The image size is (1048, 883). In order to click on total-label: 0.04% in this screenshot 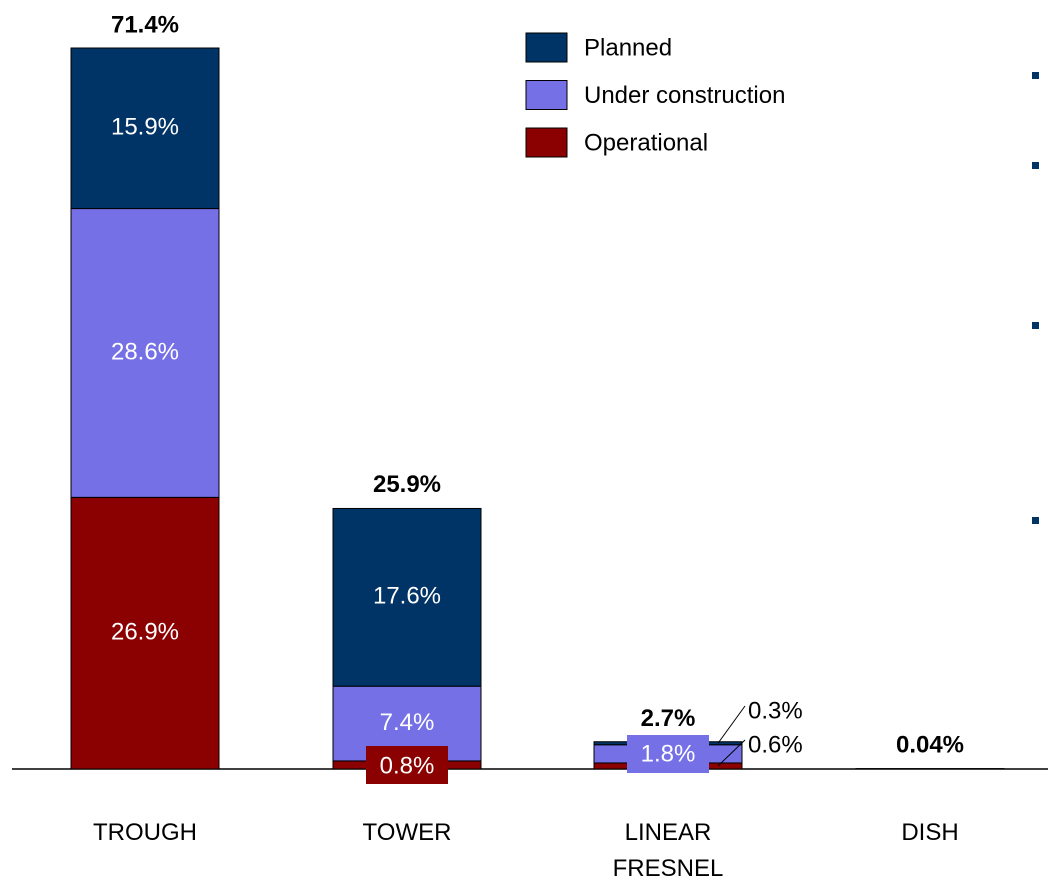, I will do `click(930, 744)`.